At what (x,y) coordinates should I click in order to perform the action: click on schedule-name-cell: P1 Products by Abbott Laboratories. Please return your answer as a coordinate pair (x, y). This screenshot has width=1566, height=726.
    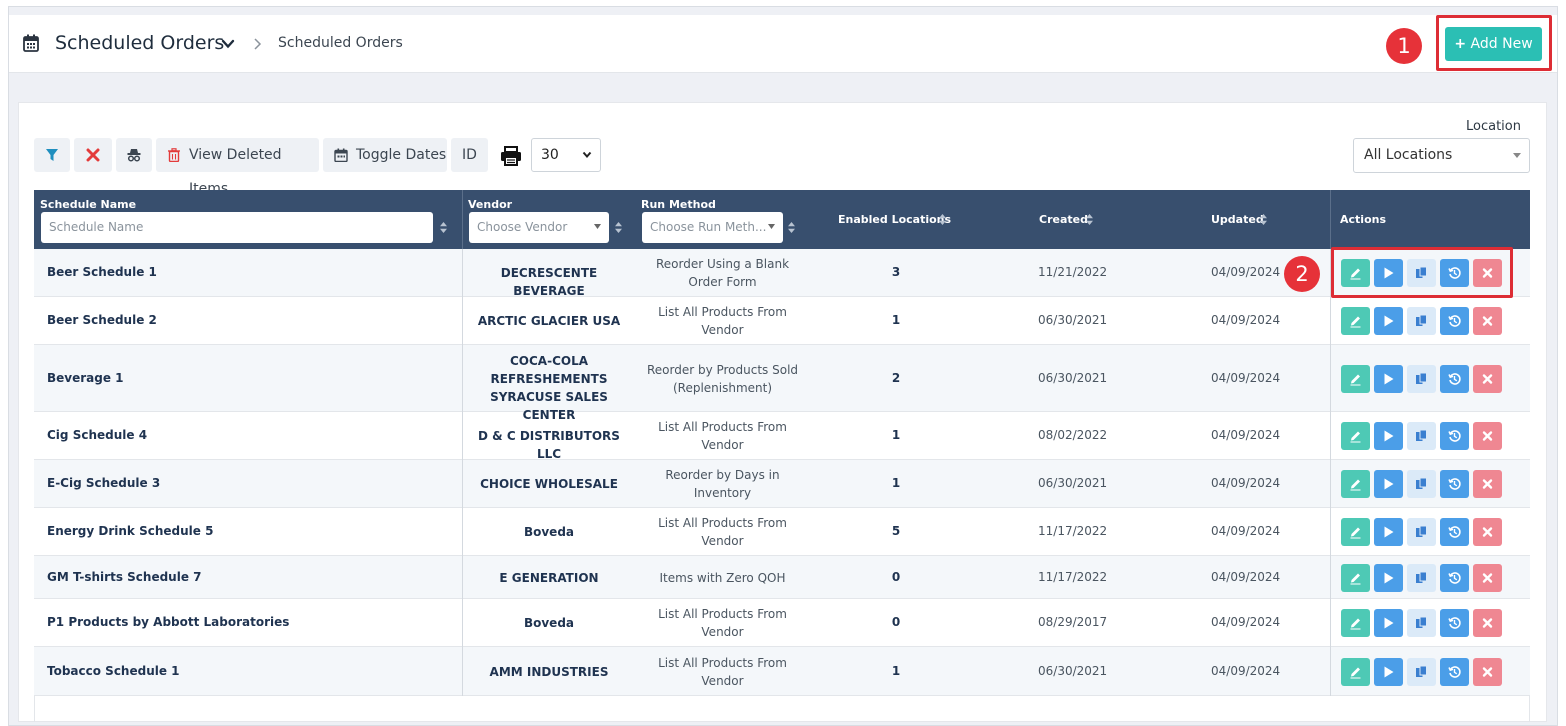
    Looking at the image, I should click on (168, 622).